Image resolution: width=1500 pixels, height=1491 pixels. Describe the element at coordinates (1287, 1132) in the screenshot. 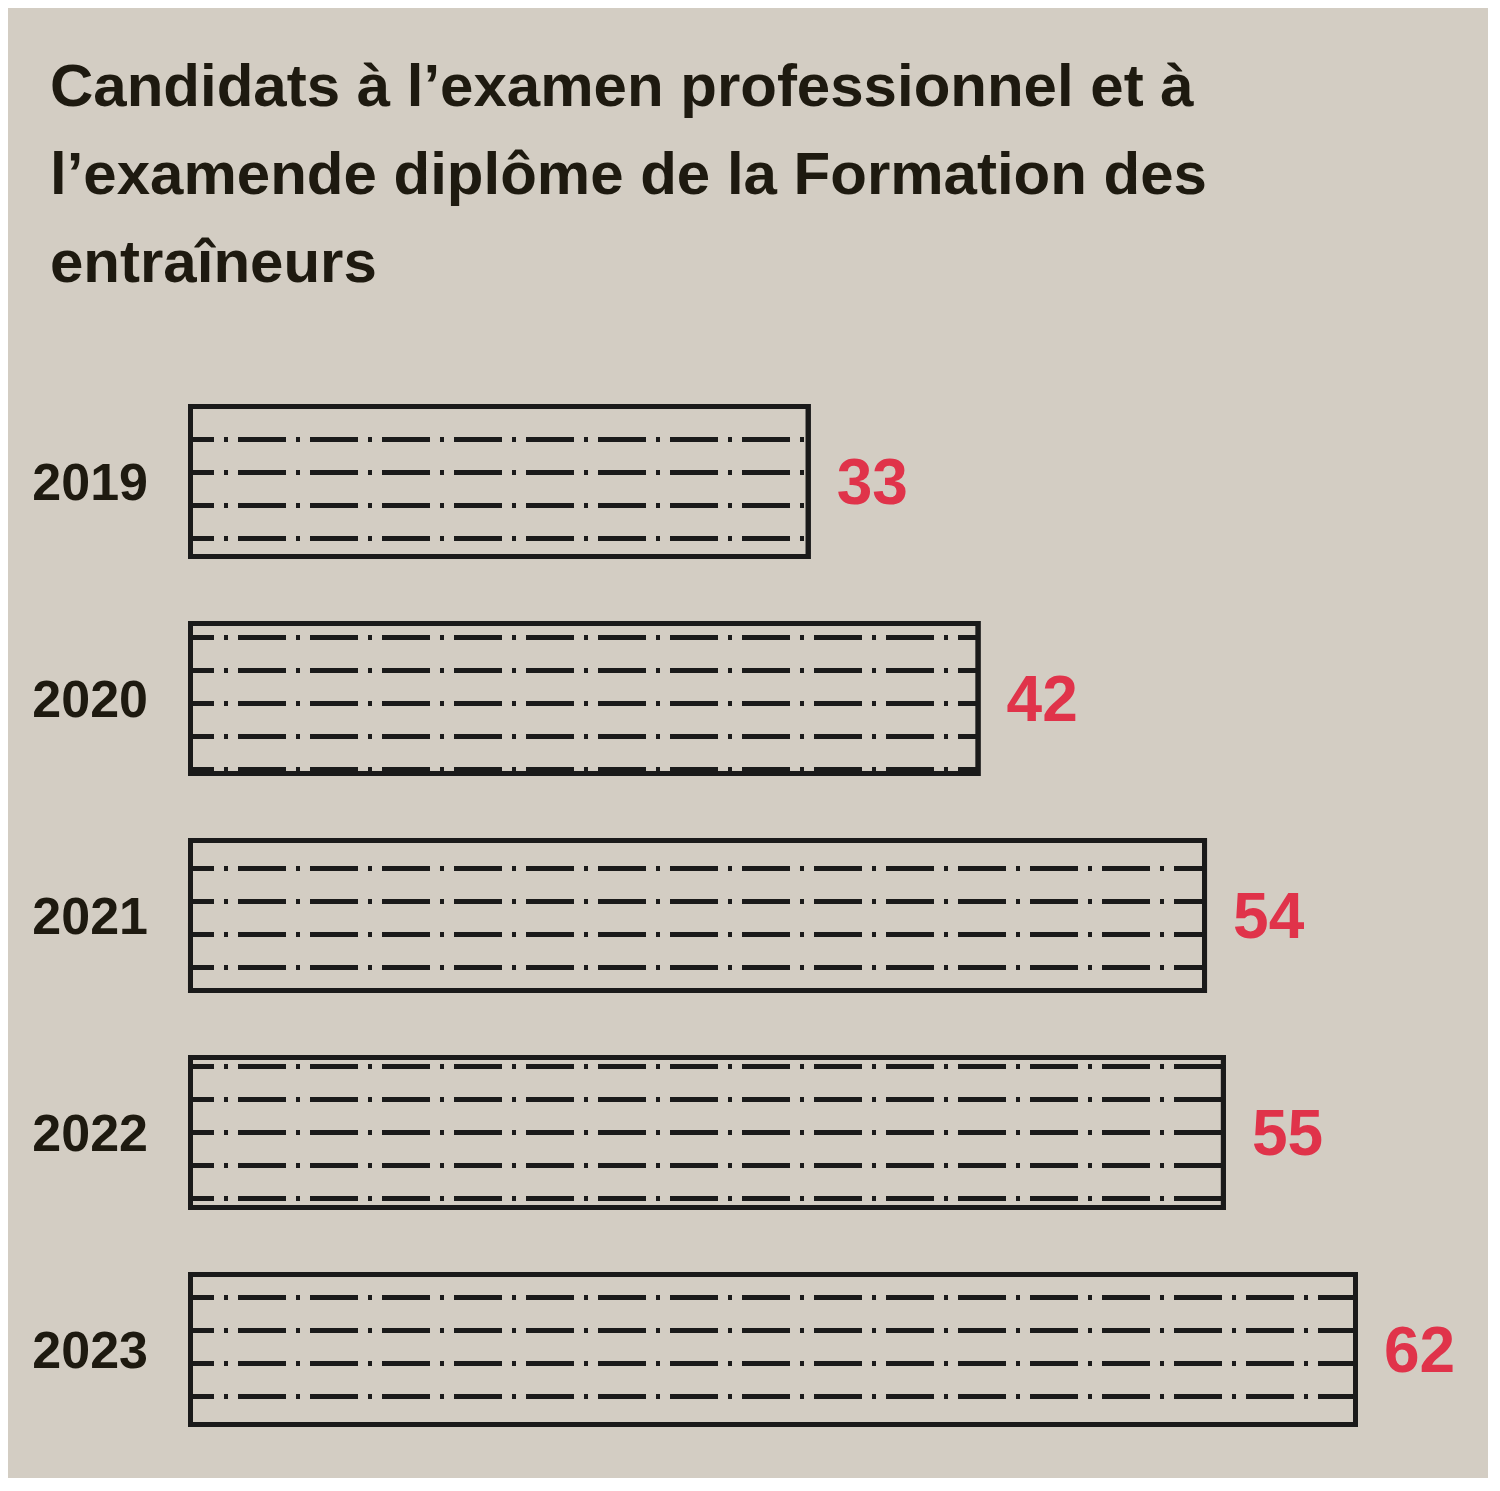

I see `data-label: 55` at that location.